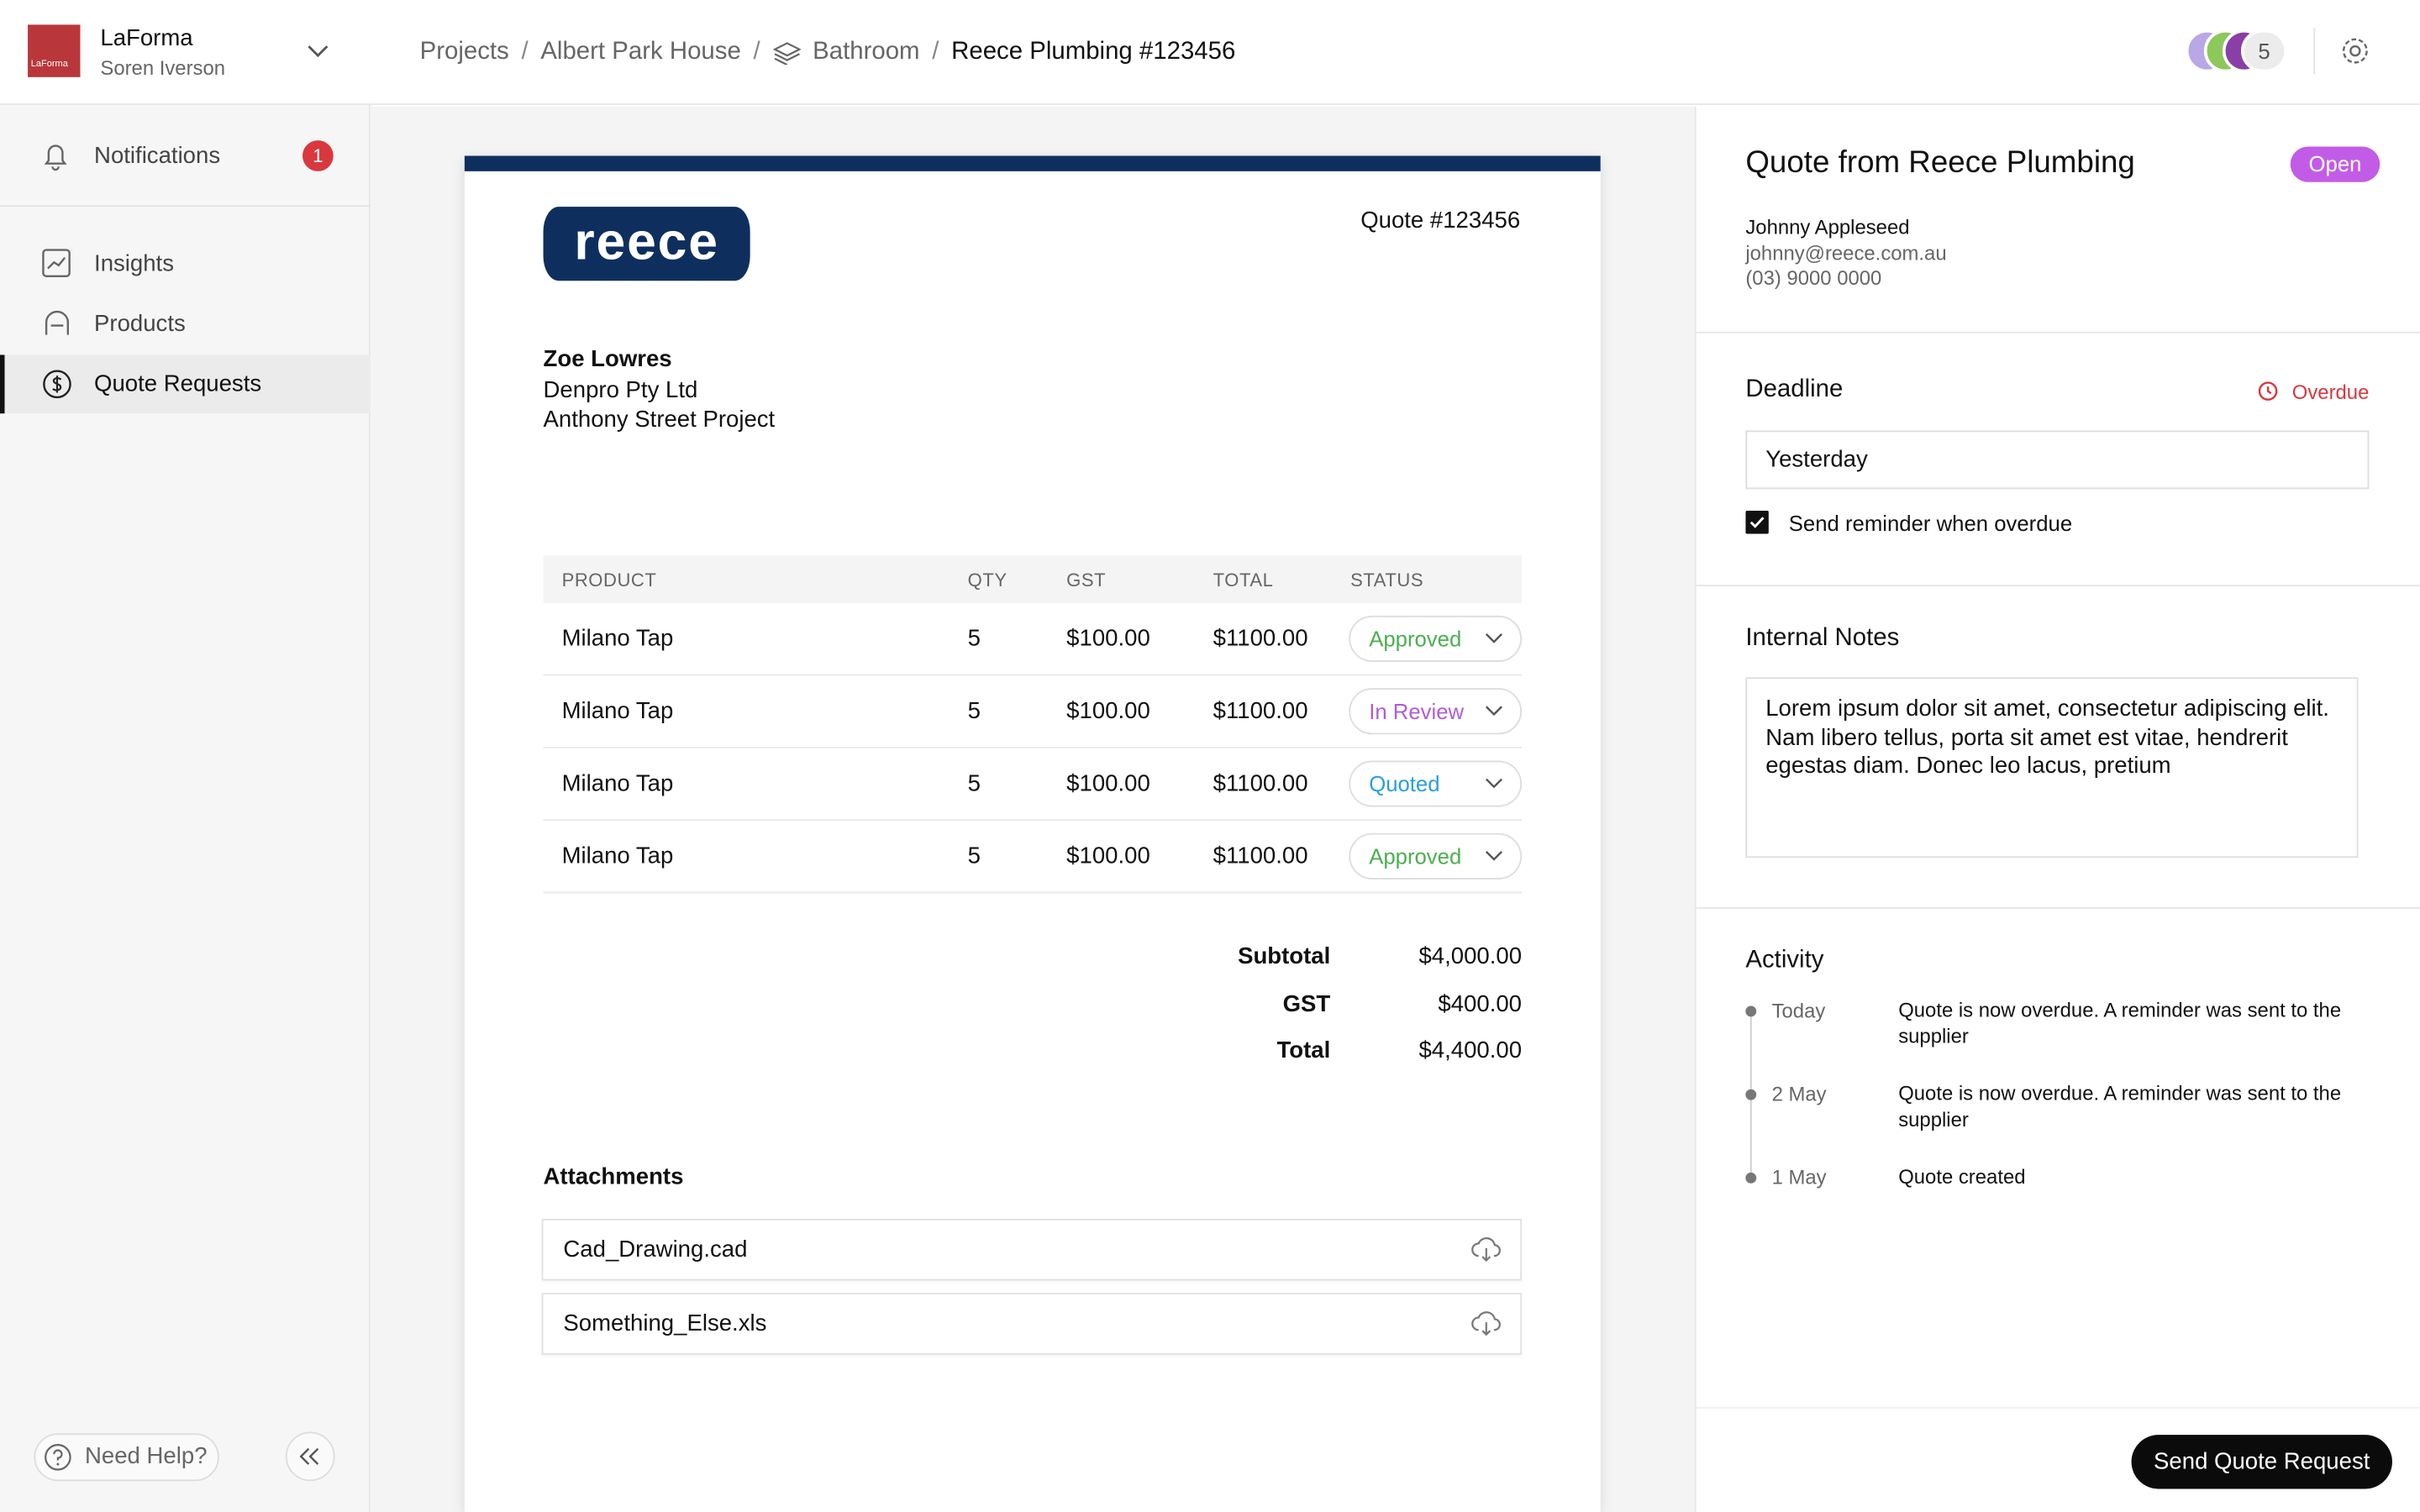 The image size is (2420, 1512). I want to click on help-text: Need Help?, so click(146, 1456).